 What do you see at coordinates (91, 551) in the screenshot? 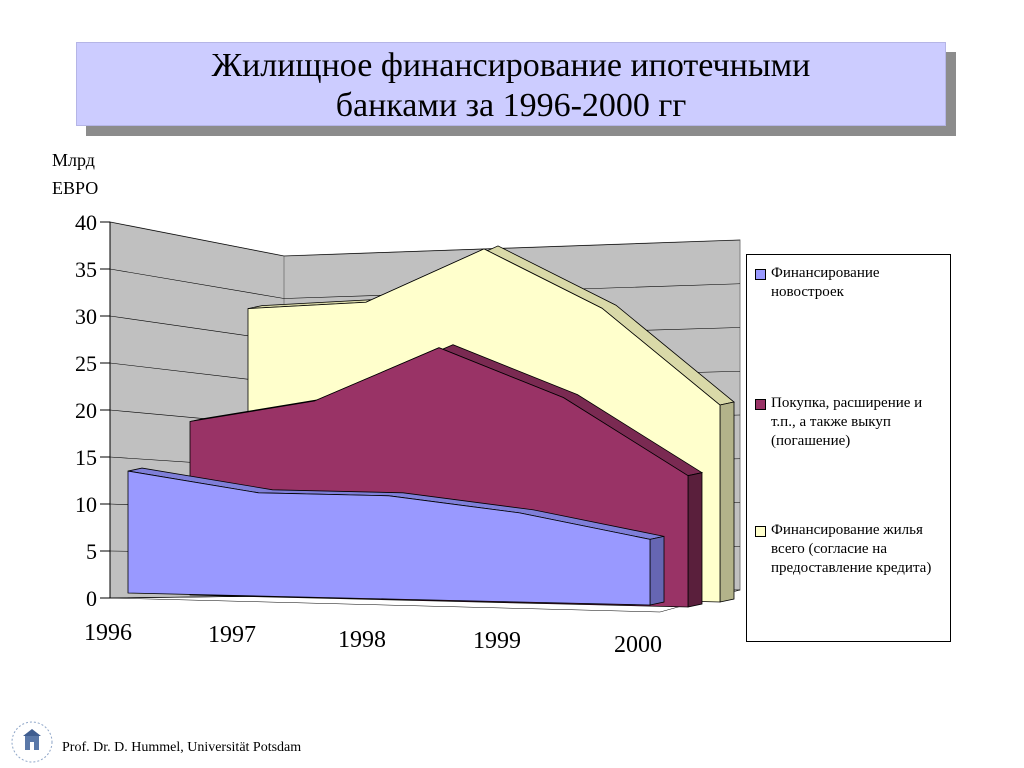
I see `y-tick-label: 5` at bounding box center [91, 551].